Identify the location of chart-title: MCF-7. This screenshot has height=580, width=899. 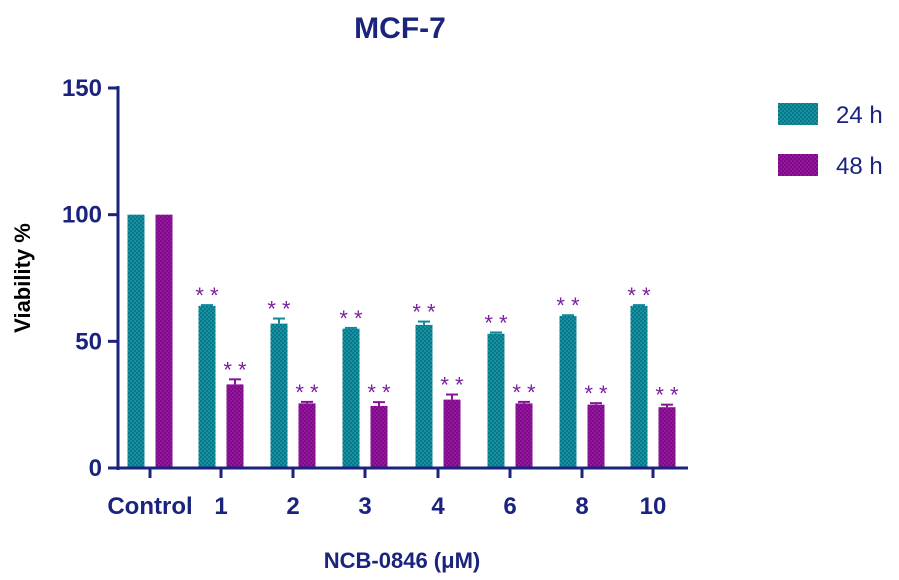
(400, 28).